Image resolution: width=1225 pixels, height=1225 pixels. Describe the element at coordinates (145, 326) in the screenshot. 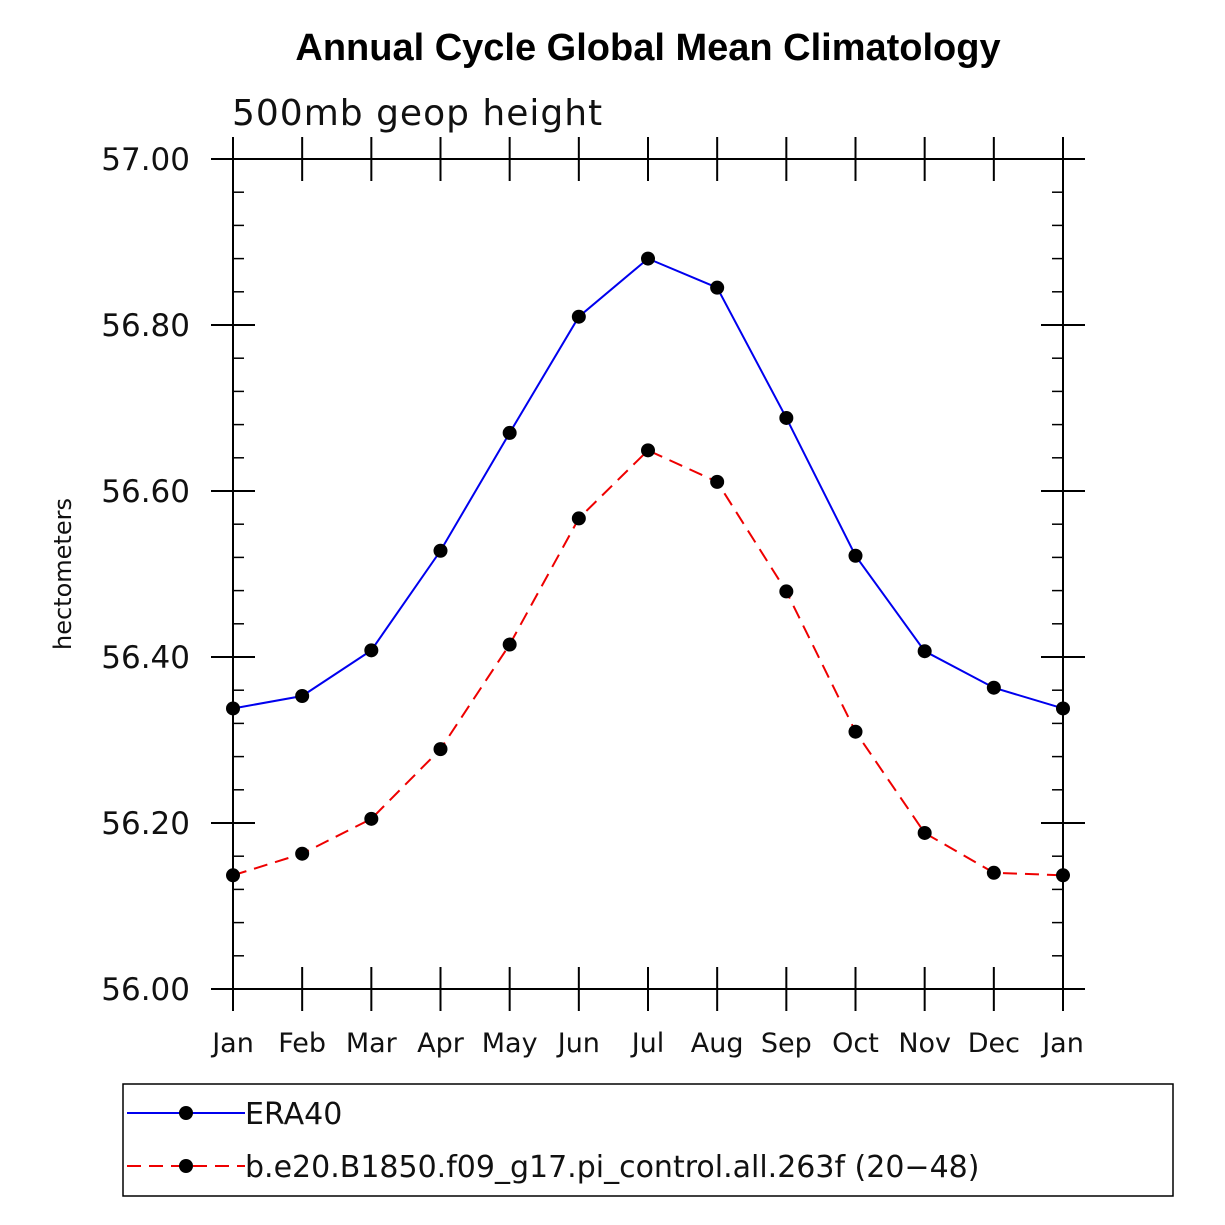

I see `y-tick-label: 56.80` at that location.